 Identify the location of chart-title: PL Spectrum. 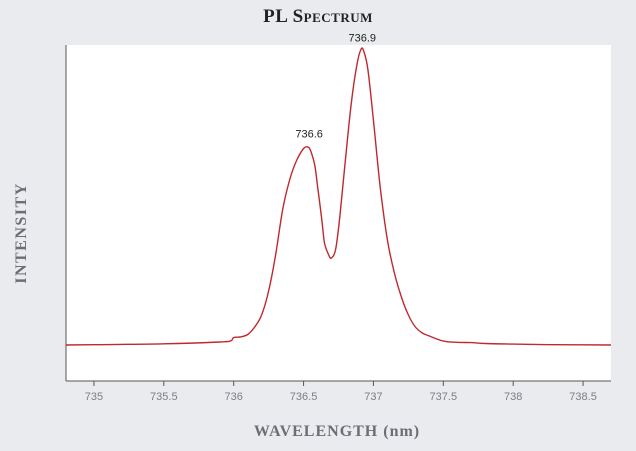
(318, 16).